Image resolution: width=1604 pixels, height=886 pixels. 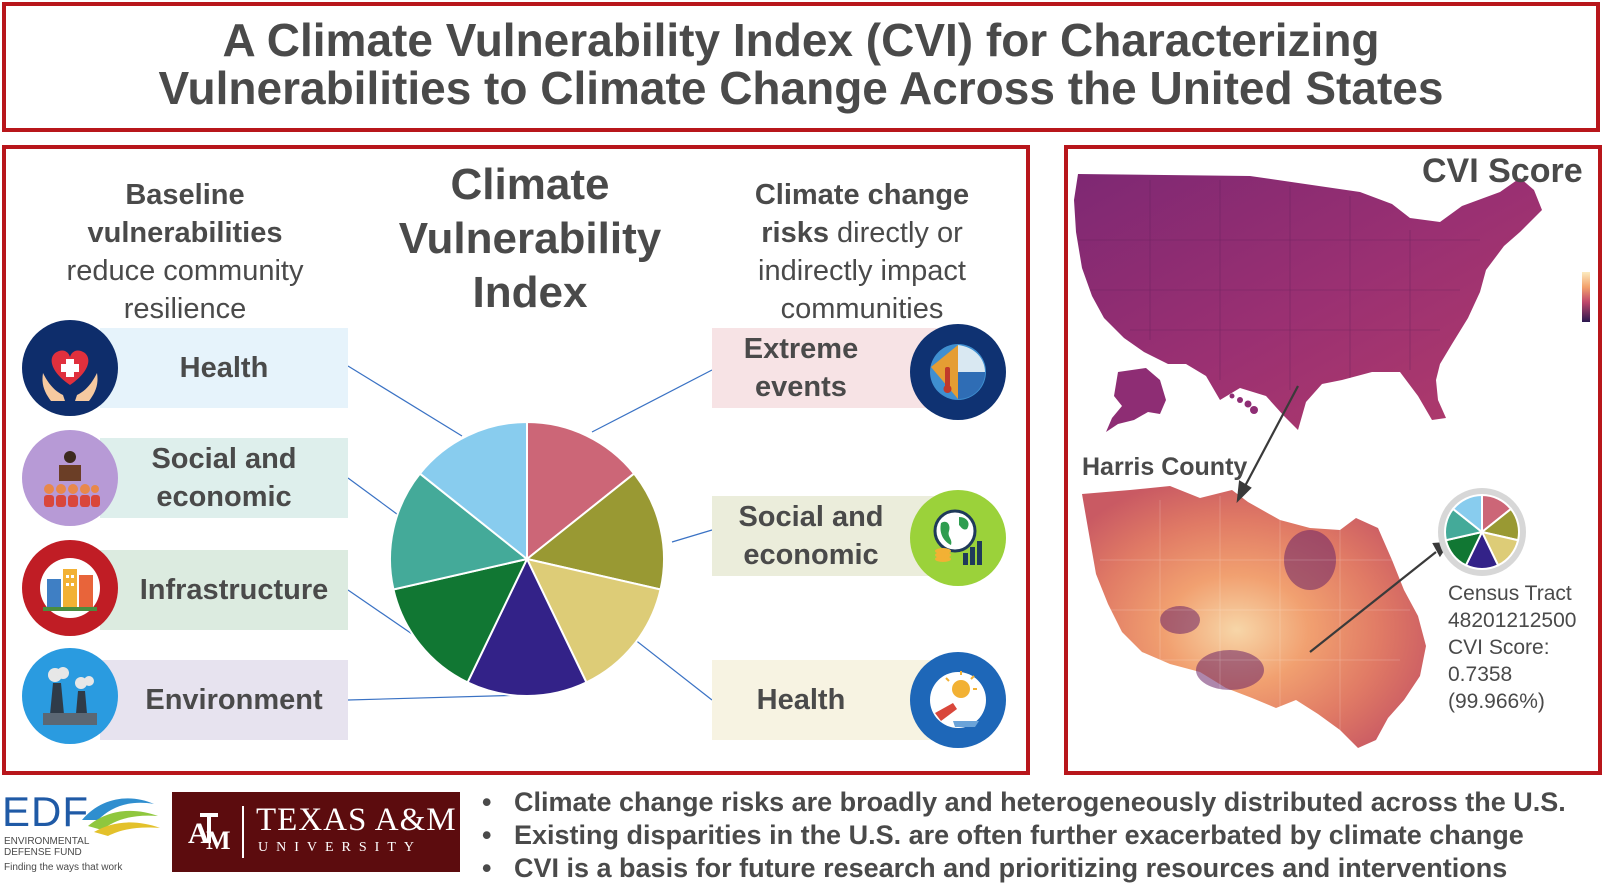 I want to click on heat-health-icon, so click(x=958, y=700).